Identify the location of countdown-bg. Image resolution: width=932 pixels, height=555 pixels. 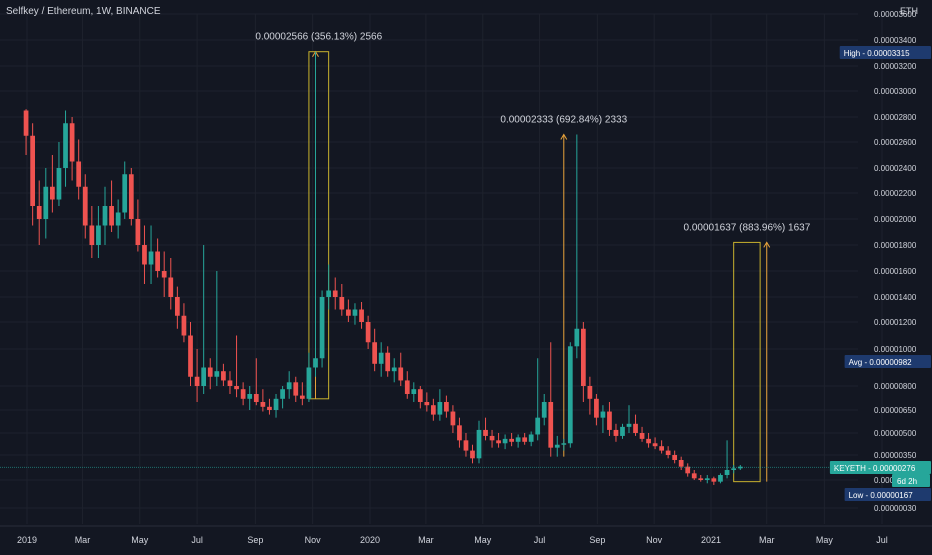
(911, 480).